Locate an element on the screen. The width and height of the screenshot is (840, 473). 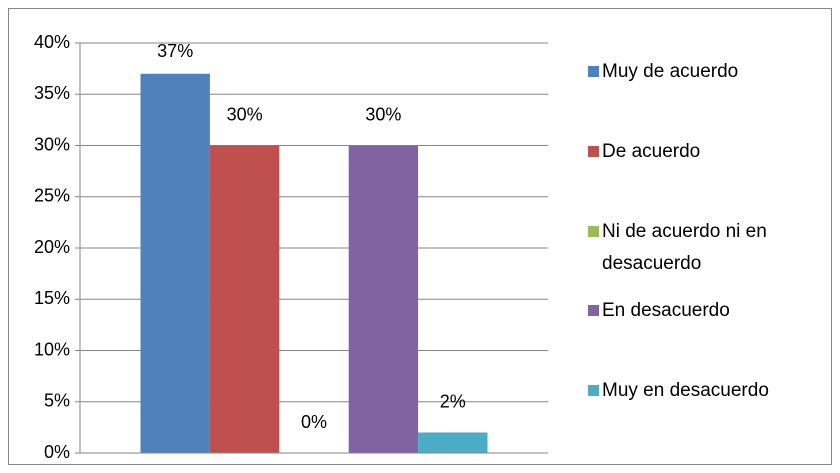
legend-label: En desacuerdo is located at coordinates (666, 311).